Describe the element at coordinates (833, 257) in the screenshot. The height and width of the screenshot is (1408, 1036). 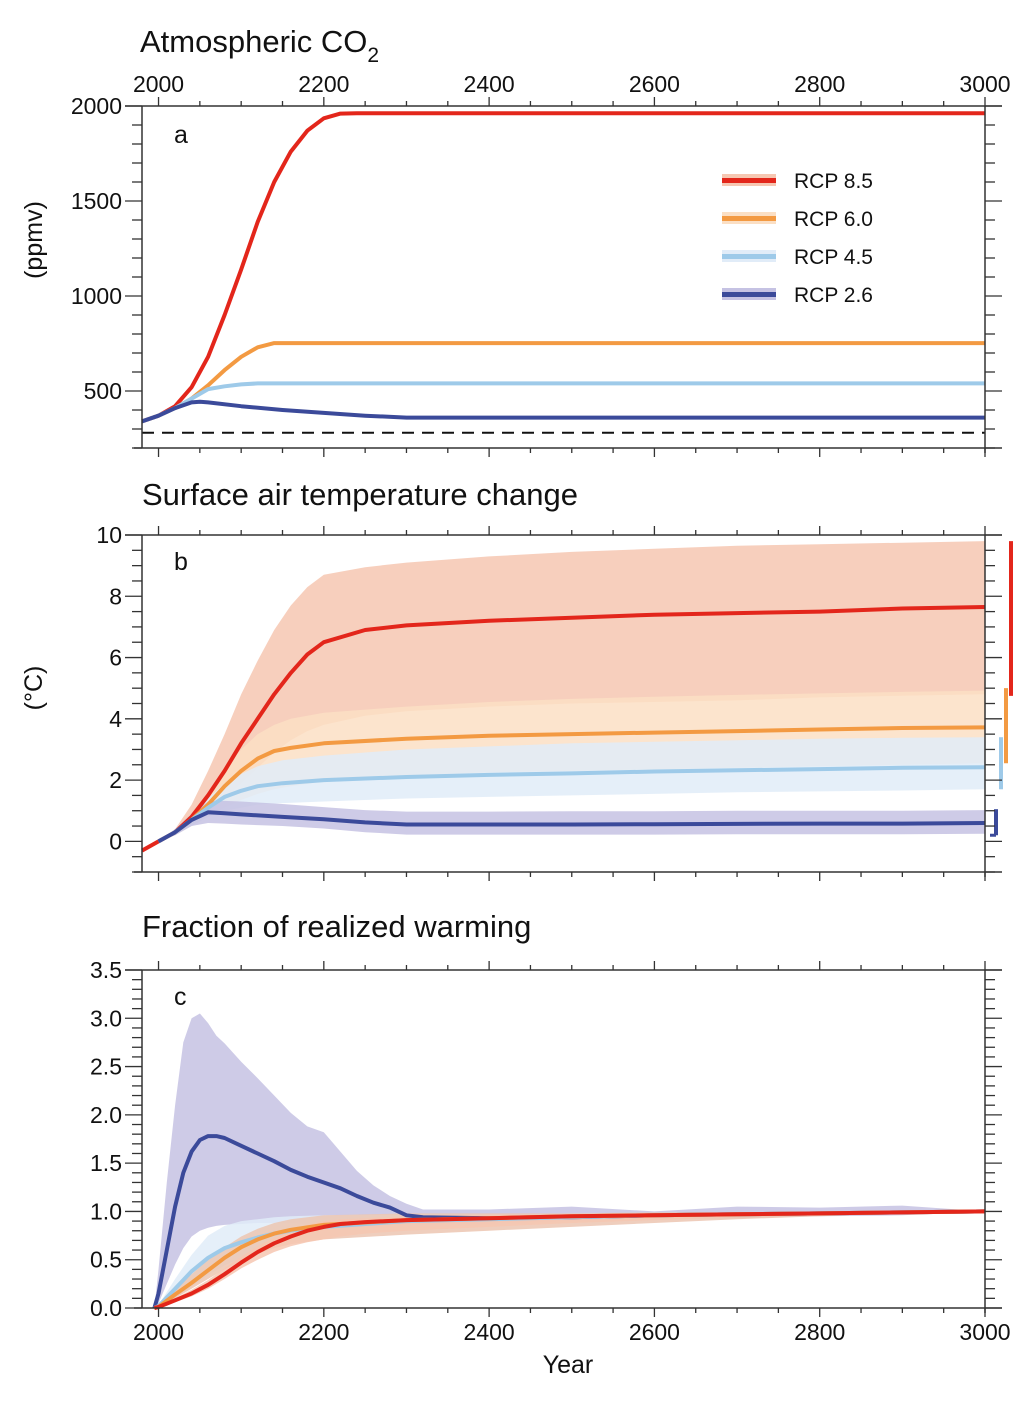
I see `legend-label-rcp45: RCP 4.5` at that location.